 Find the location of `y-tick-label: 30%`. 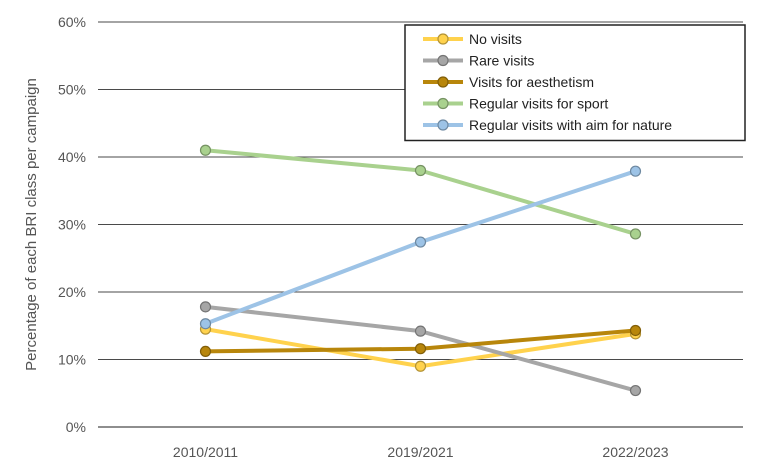

y-tick-label: 30% is located at coordinates (72, 225).